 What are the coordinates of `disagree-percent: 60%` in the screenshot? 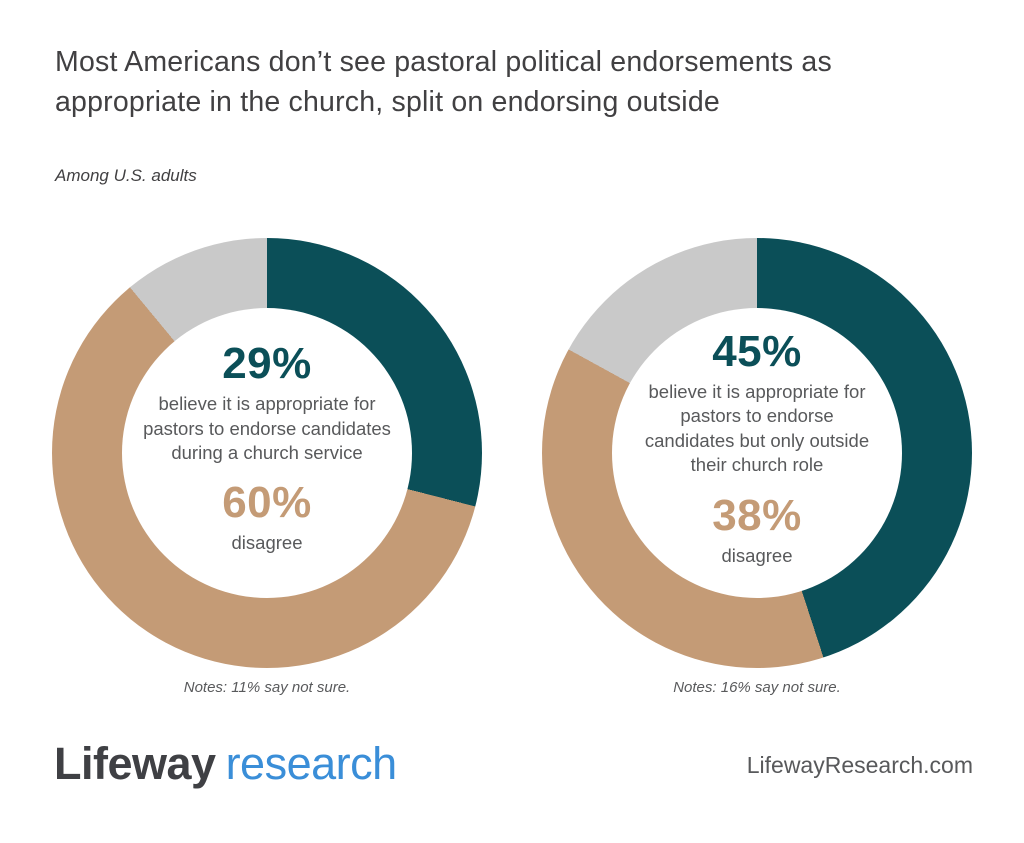 It's located at (267, 503).